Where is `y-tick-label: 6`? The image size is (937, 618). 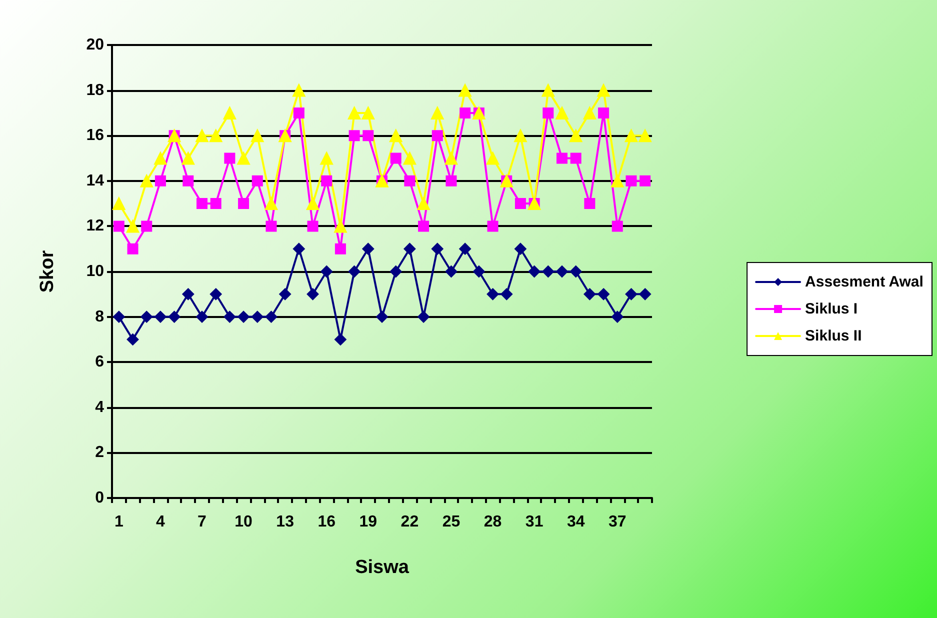 y-tick-label: 6 is located at coordinates (99, 362).